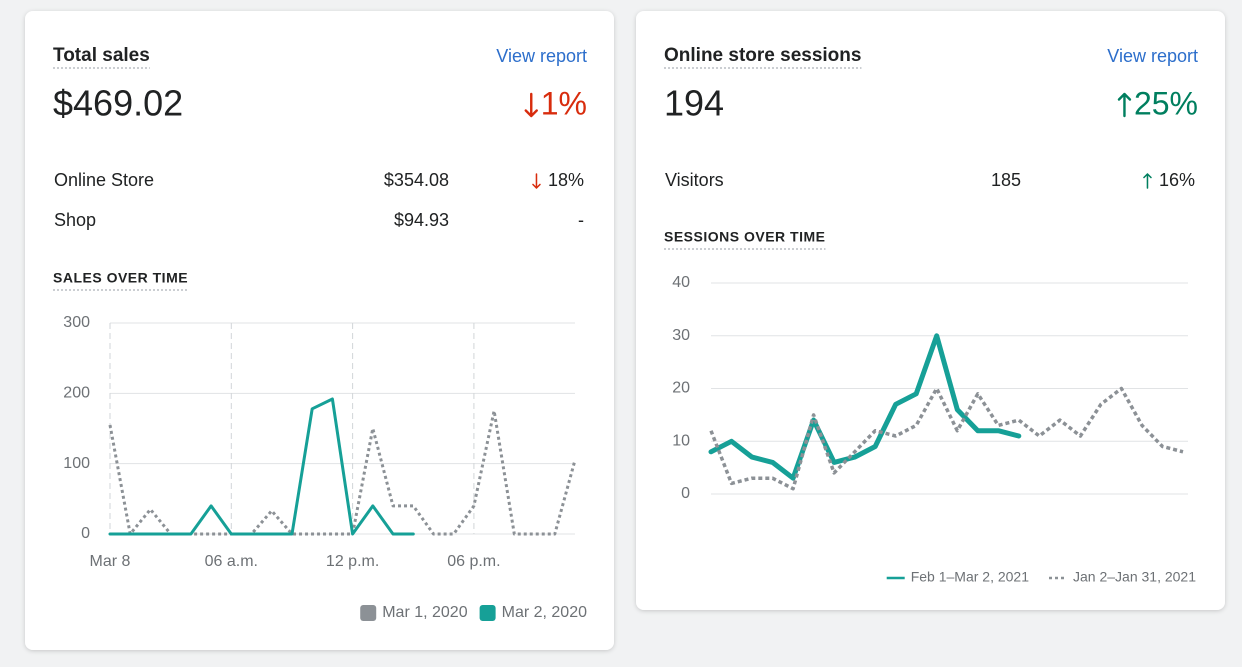  What do you see at coordinates (421, 220) in the screenshot?
I see `row-value: $94.93` at bounding box center [421, 220].